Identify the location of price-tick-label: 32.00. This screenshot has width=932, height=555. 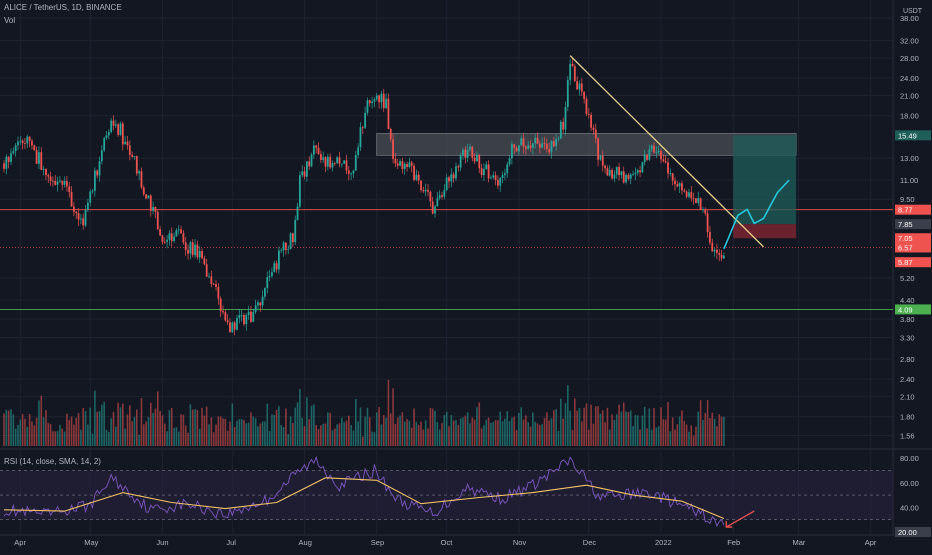
(909, 40).